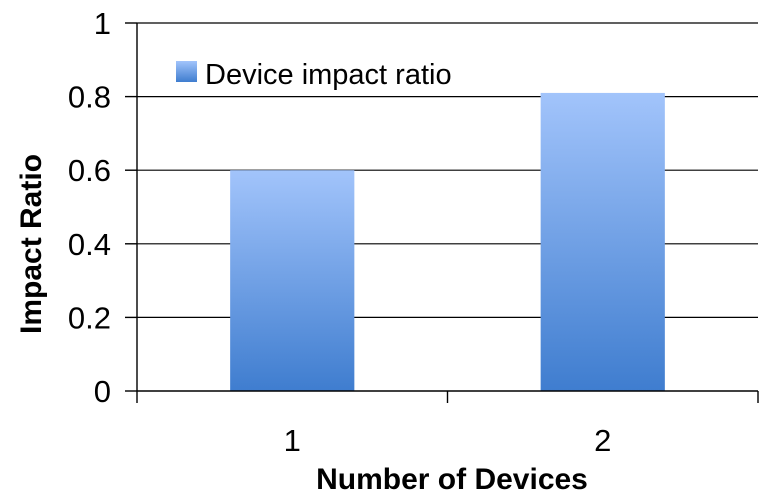 This screenshot has height=503, width=774. What do you see at coordinates (89, 97) in the screenshot?
I see `y-tick-label: 0.8` at bounding box center [89, 97].